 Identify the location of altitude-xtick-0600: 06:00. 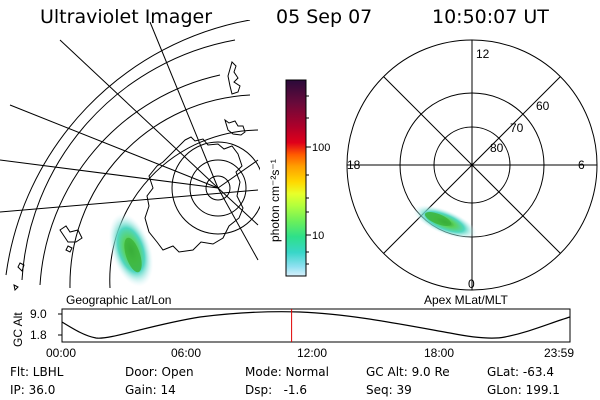
(186, 353).